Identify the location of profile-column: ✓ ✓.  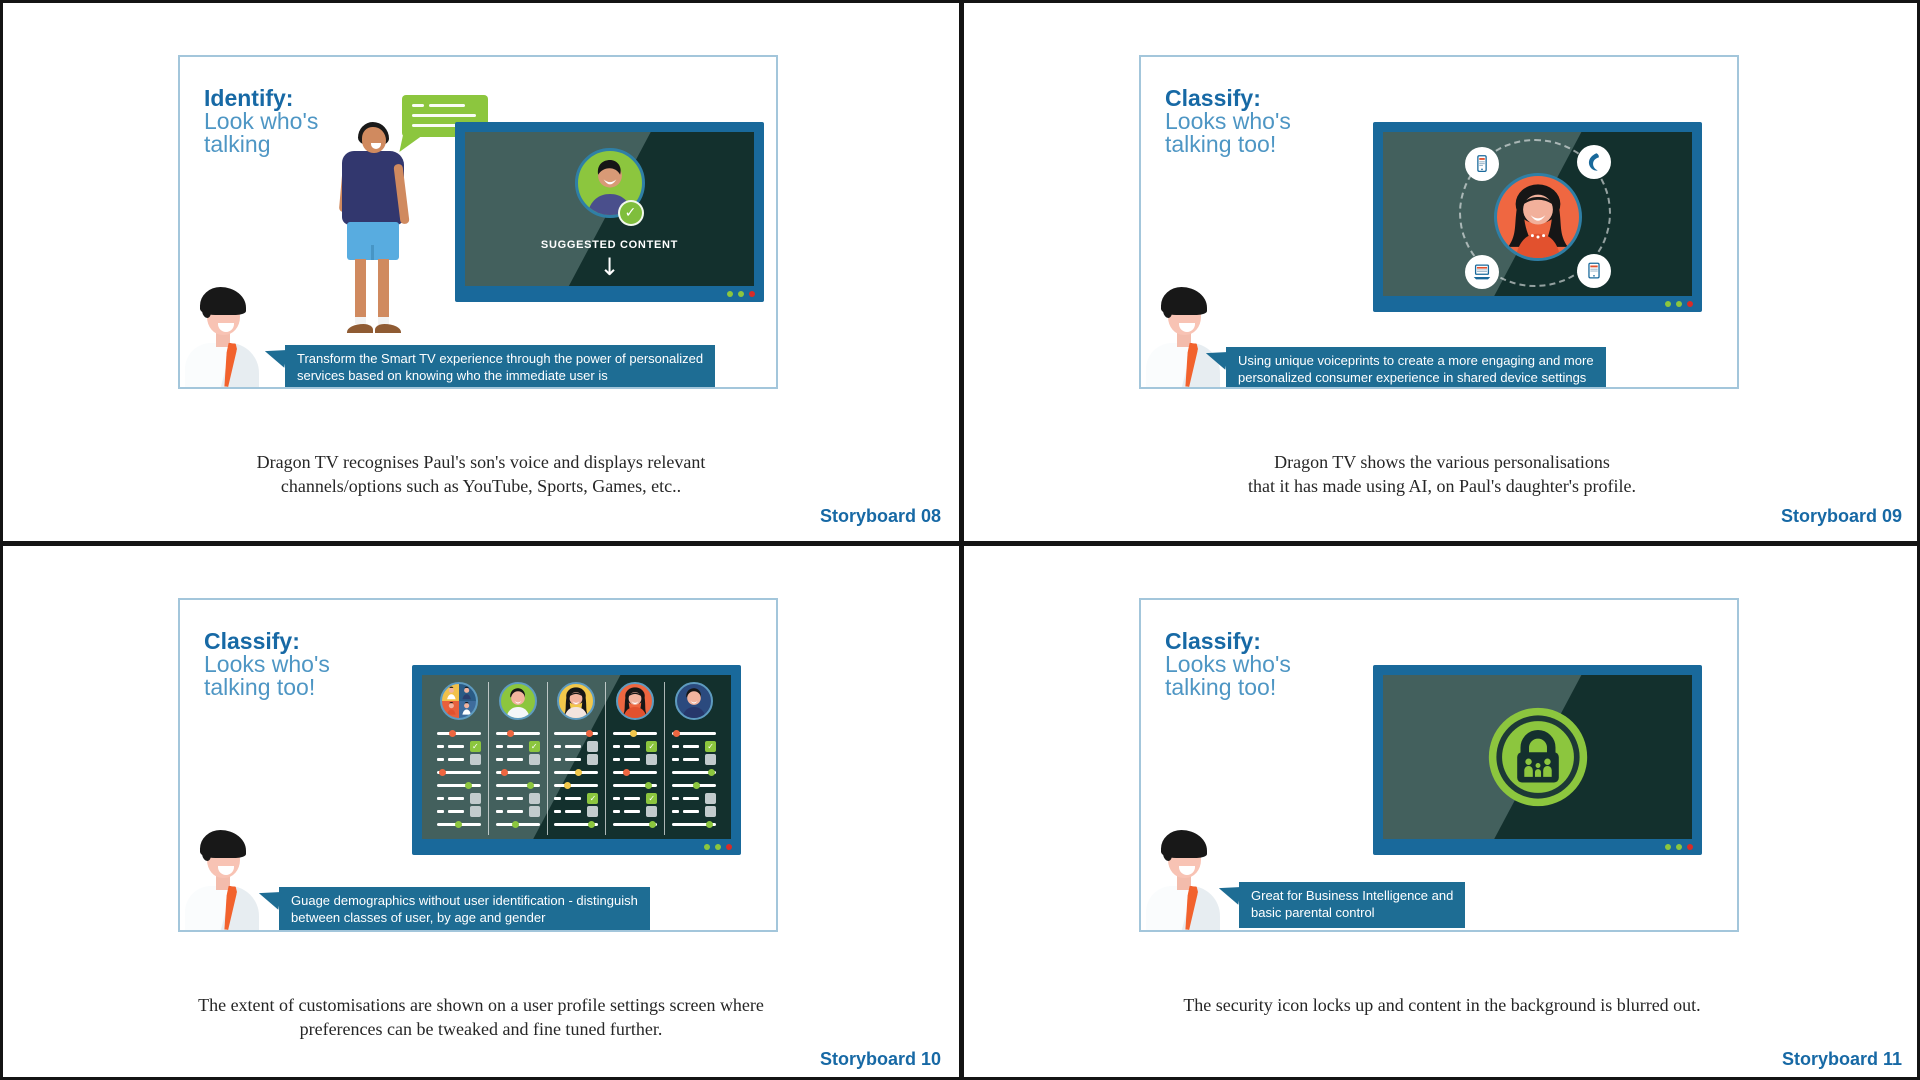
(634, 758).